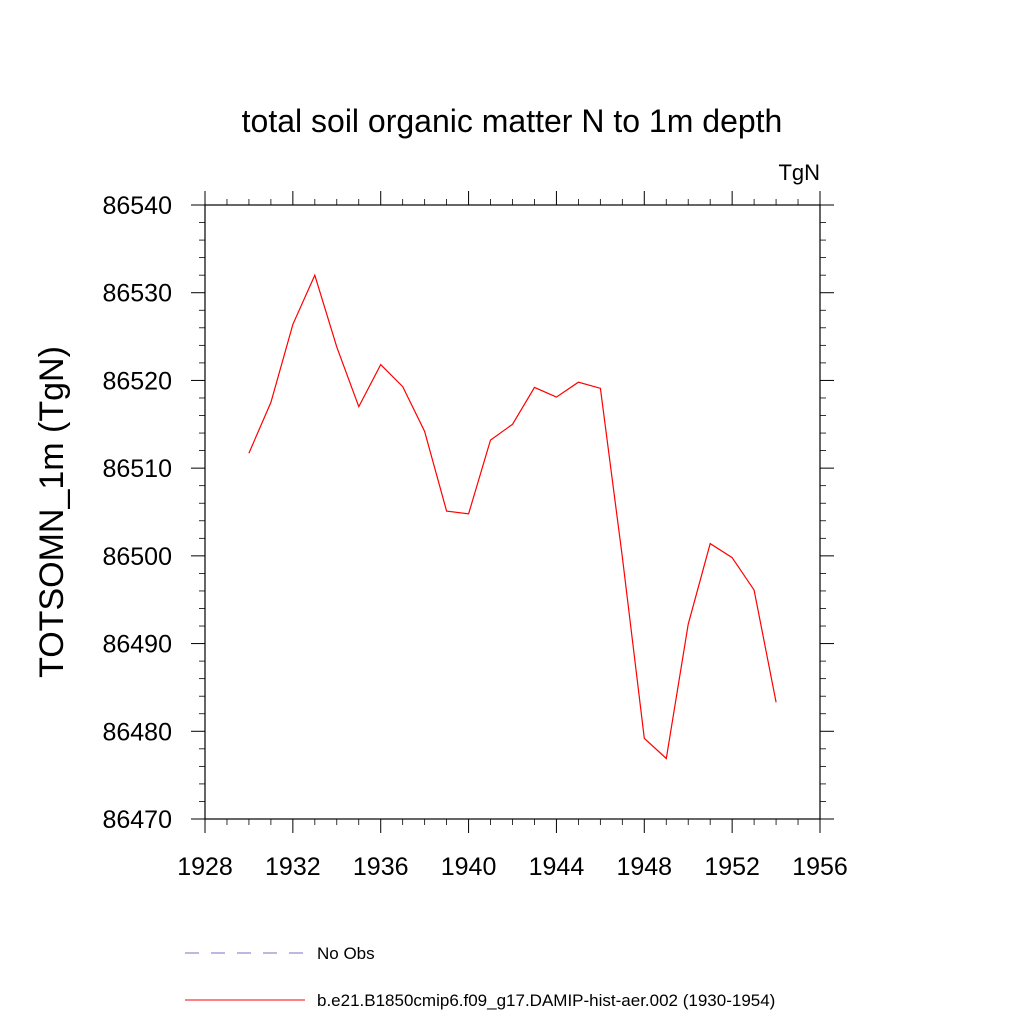 The image size is (1024, 1024). What do you see at coordinates (293, 867) in the screenshot?
I see `x-tick-label: 1932` at bounding box center [293, 867].